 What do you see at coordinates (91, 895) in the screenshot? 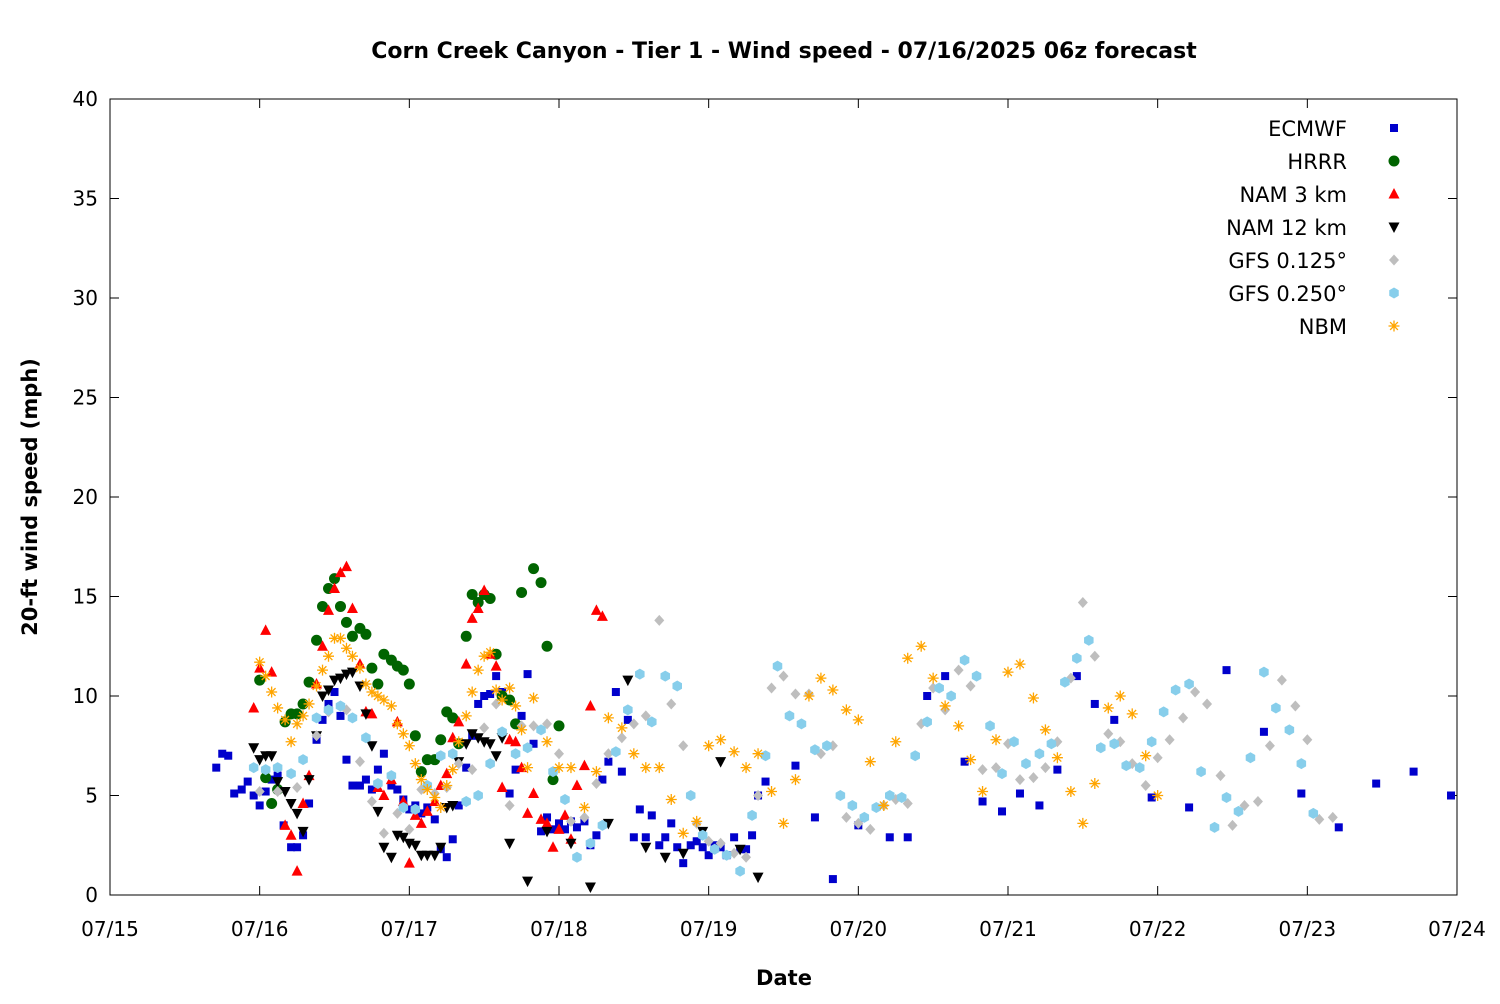
I see `y-tick-label: 0` at bounding box center [91, 895].